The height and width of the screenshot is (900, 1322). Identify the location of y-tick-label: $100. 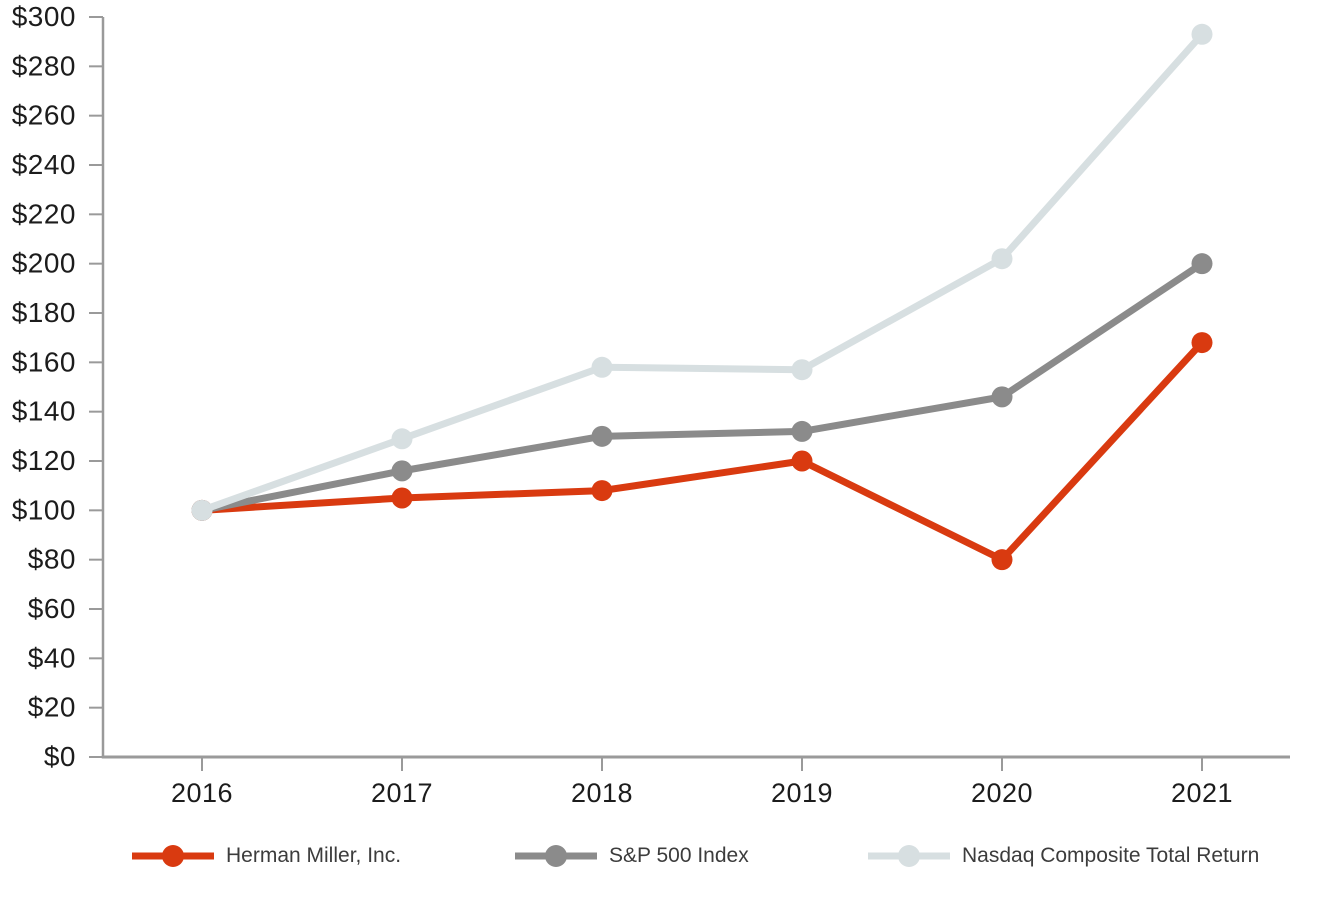
(44, 509).